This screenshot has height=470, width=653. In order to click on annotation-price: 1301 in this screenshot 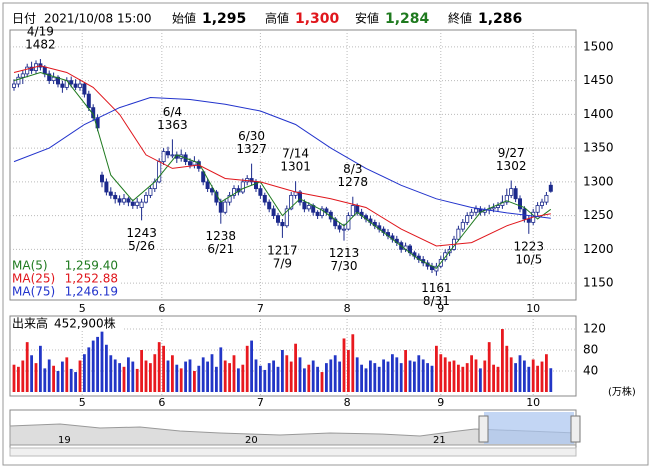, I will do `click(295, 167)`.